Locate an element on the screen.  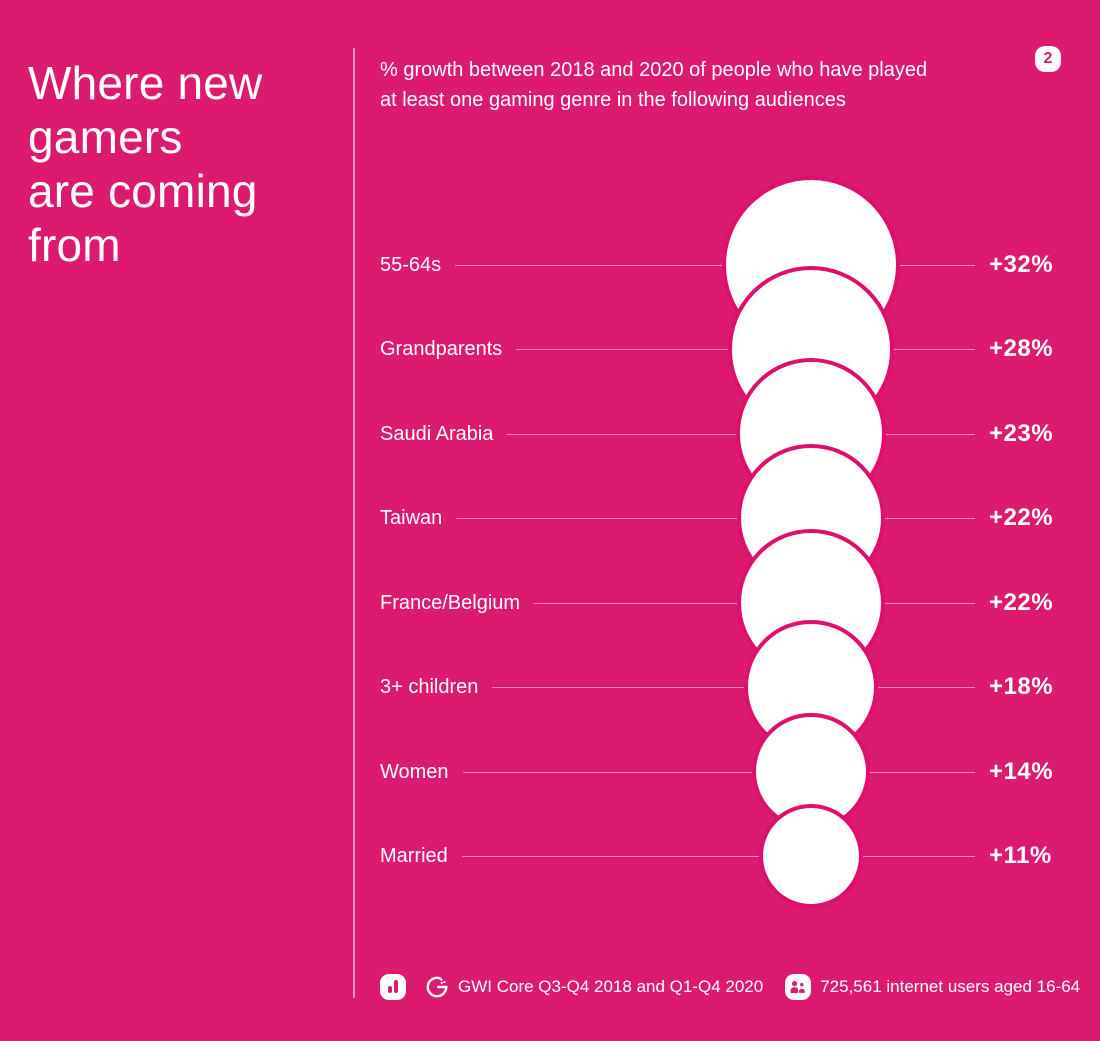
bubble-value: +11% is located at coordinates (1020, 855).